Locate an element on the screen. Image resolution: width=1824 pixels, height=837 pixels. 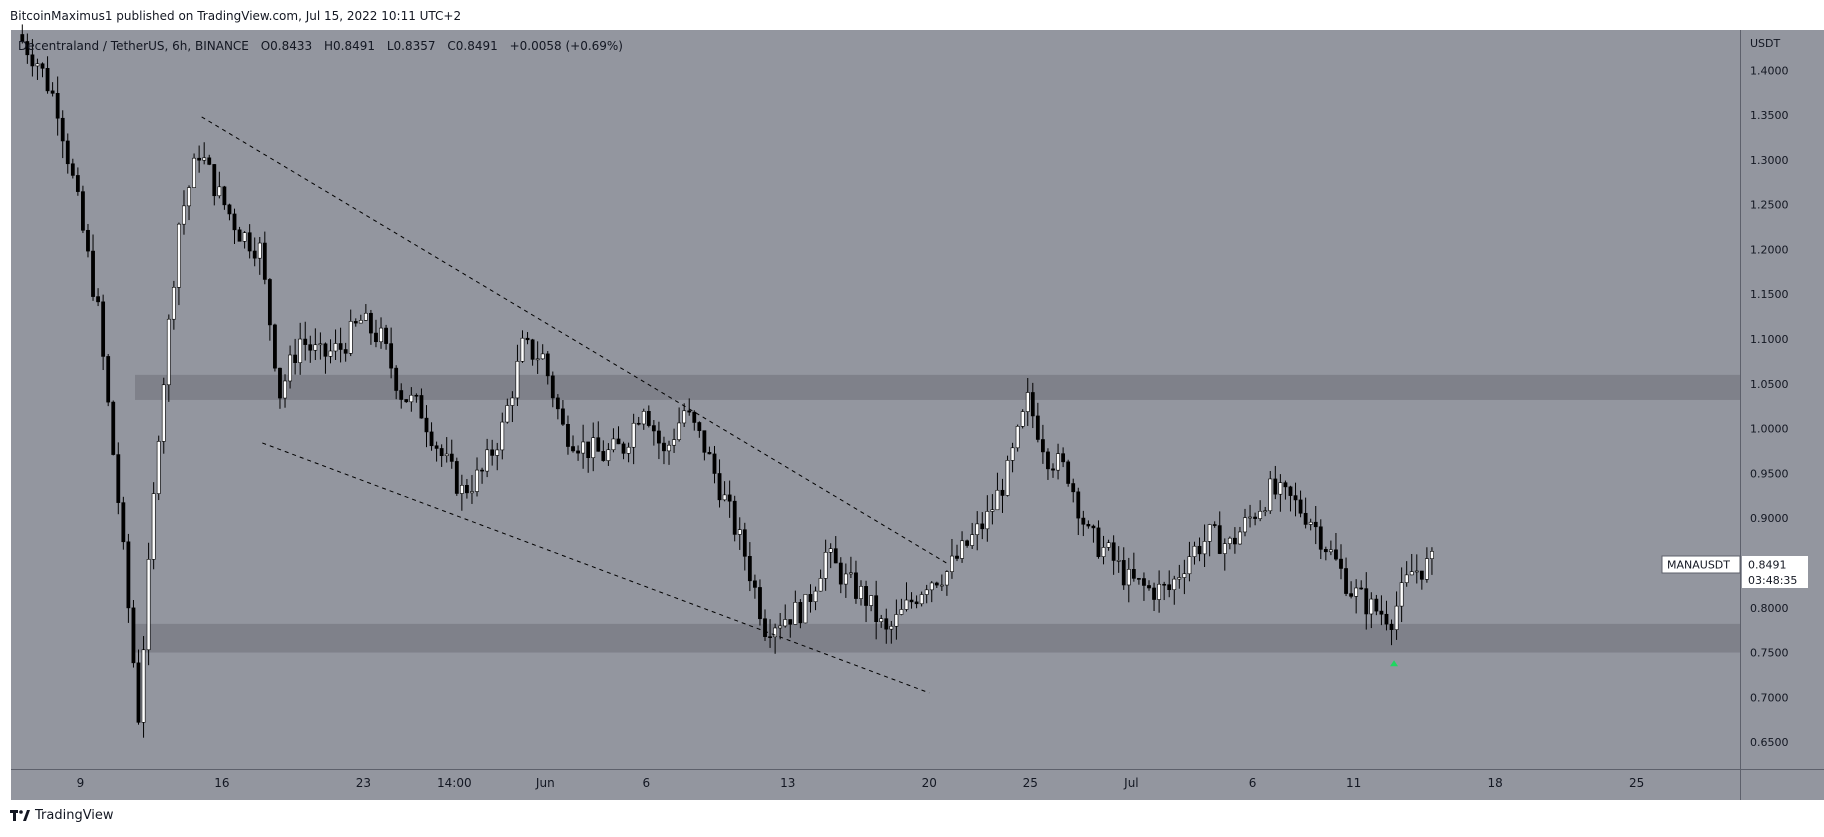
axis-corner is located at coordinates (1782, 784).